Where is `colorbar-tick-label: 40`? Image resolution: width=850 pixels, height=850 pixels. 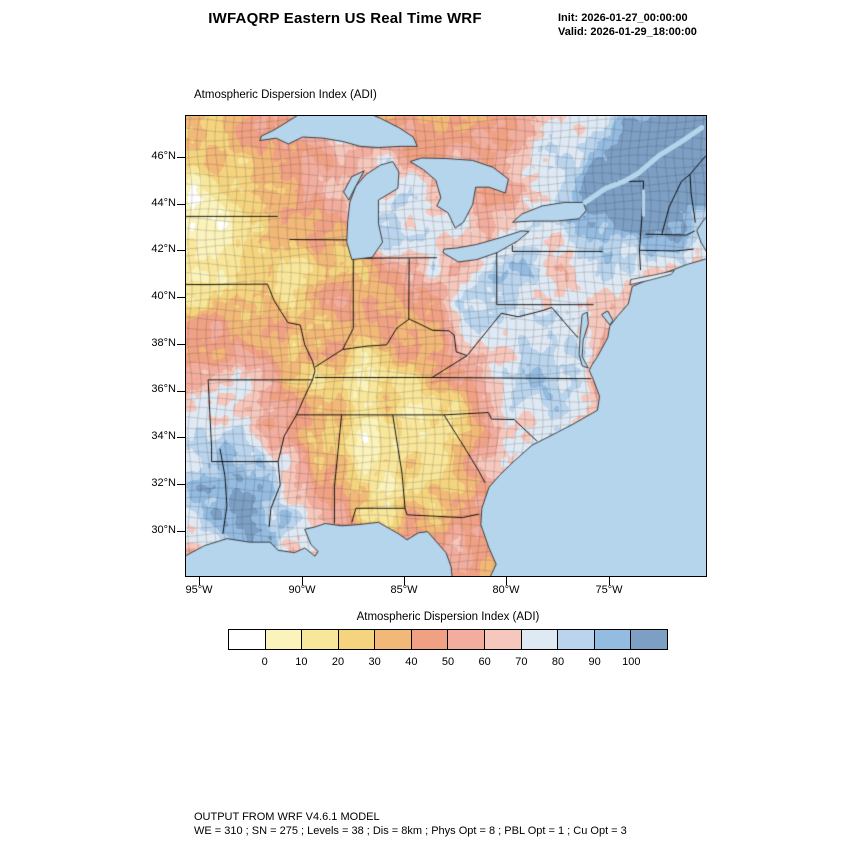 colorbar-tick-label: 40 is located at coordinates (411, 662).